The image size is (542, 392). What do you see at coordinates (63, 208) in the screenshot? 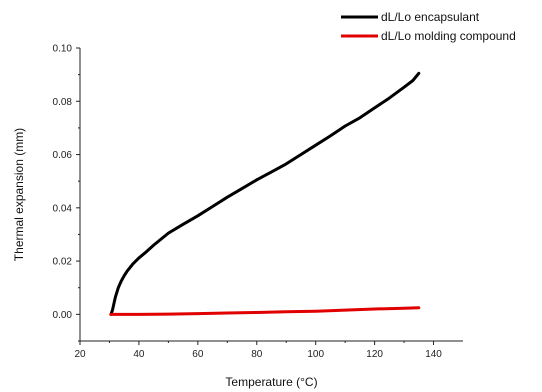
I see `y-tick-label: 0.04` at bounding box center [63, 208].